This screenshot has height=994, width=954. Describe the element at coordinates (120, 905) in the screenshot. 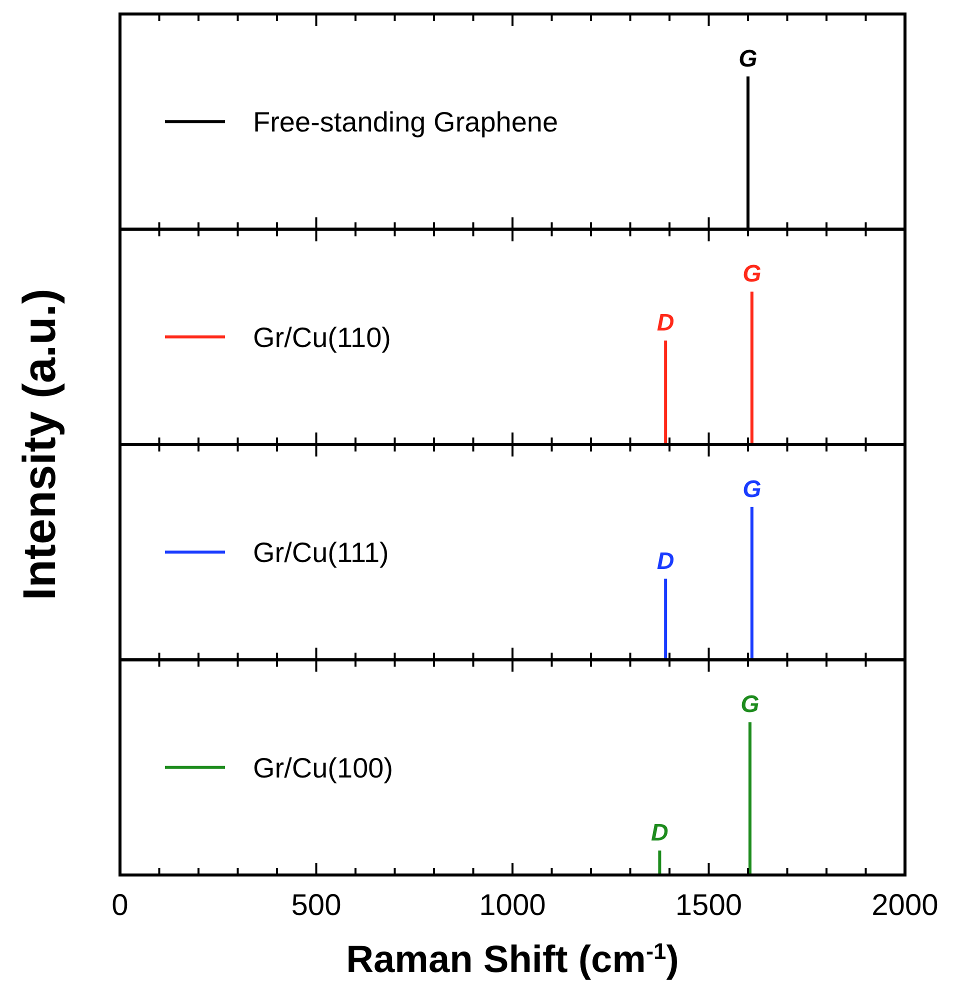

I see `x-tick-label: 0` at that location.